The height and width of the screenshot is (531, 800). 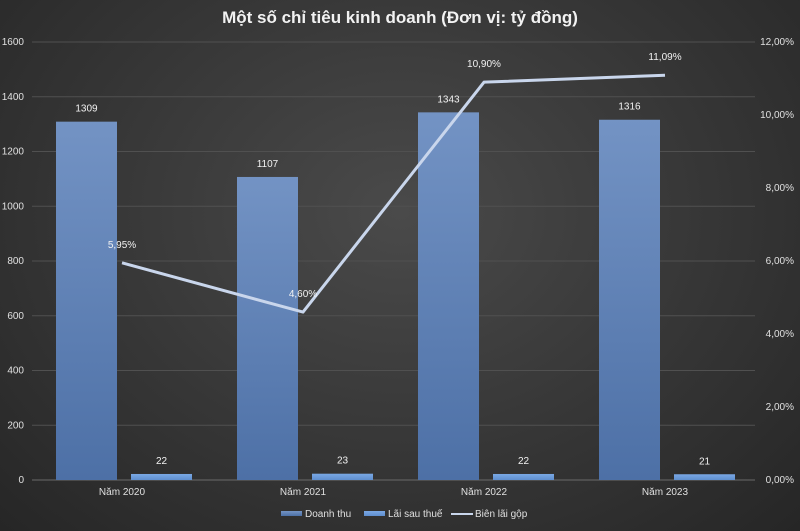 I want to click on x-tick-label: Năm 2022, so click(x=484, y=492).